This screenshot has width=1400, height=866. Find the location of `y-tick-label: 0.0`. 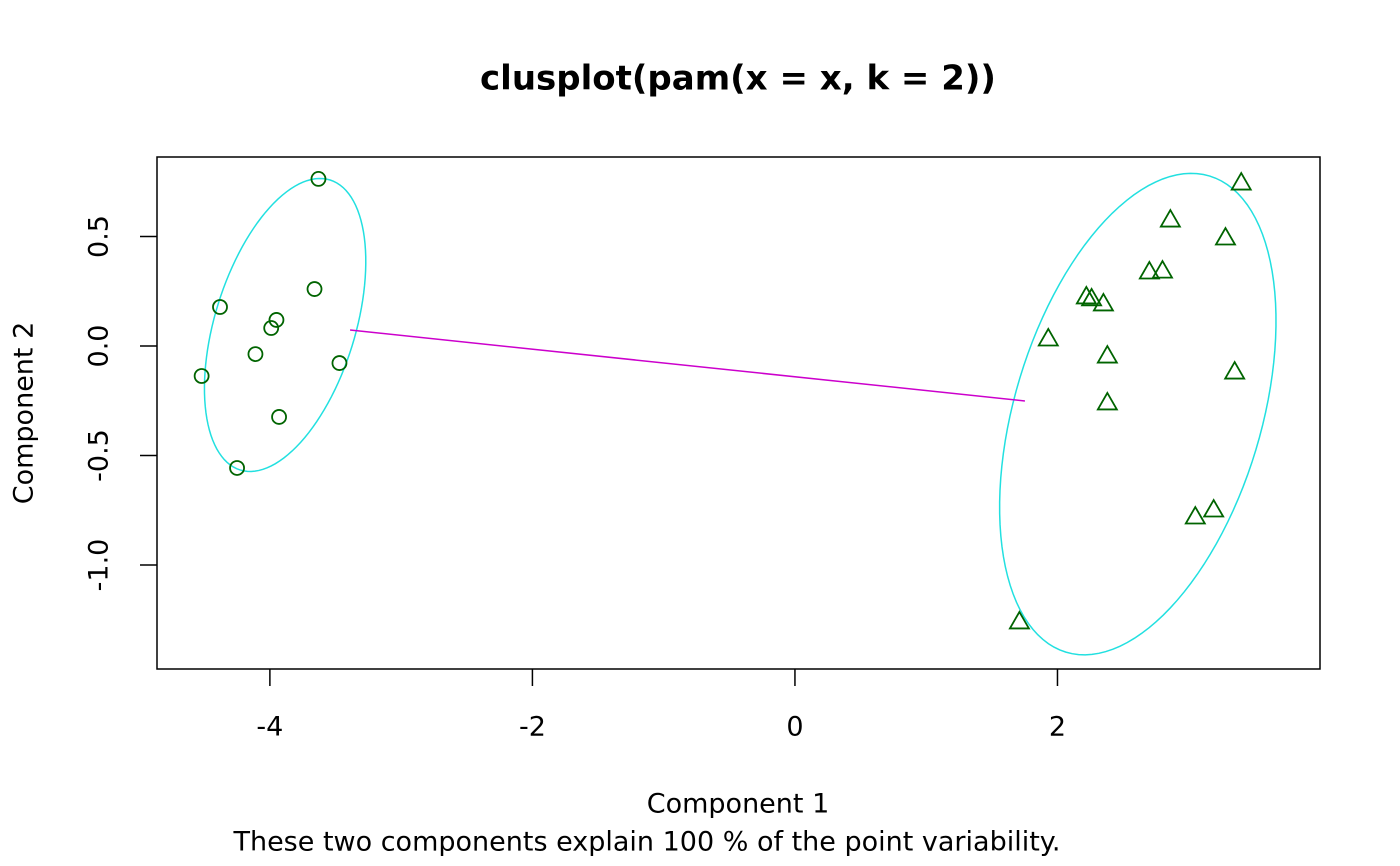

y-tick-label: 0.0 is located at coordinates (99, 346).